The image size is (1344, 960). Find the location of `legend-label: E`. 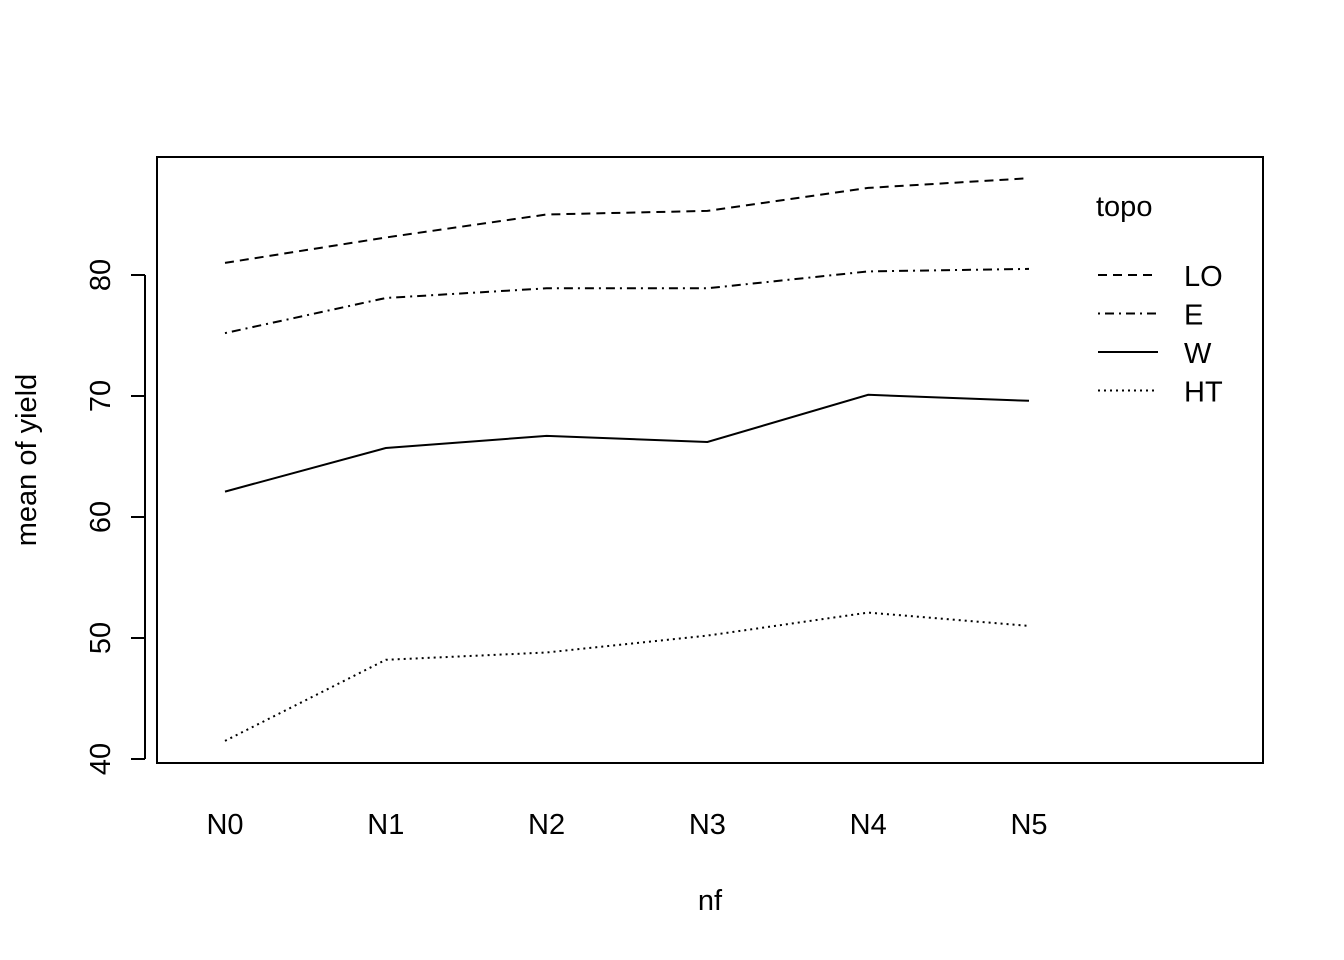

legend-label: E is located at coordinates (1193, 316).